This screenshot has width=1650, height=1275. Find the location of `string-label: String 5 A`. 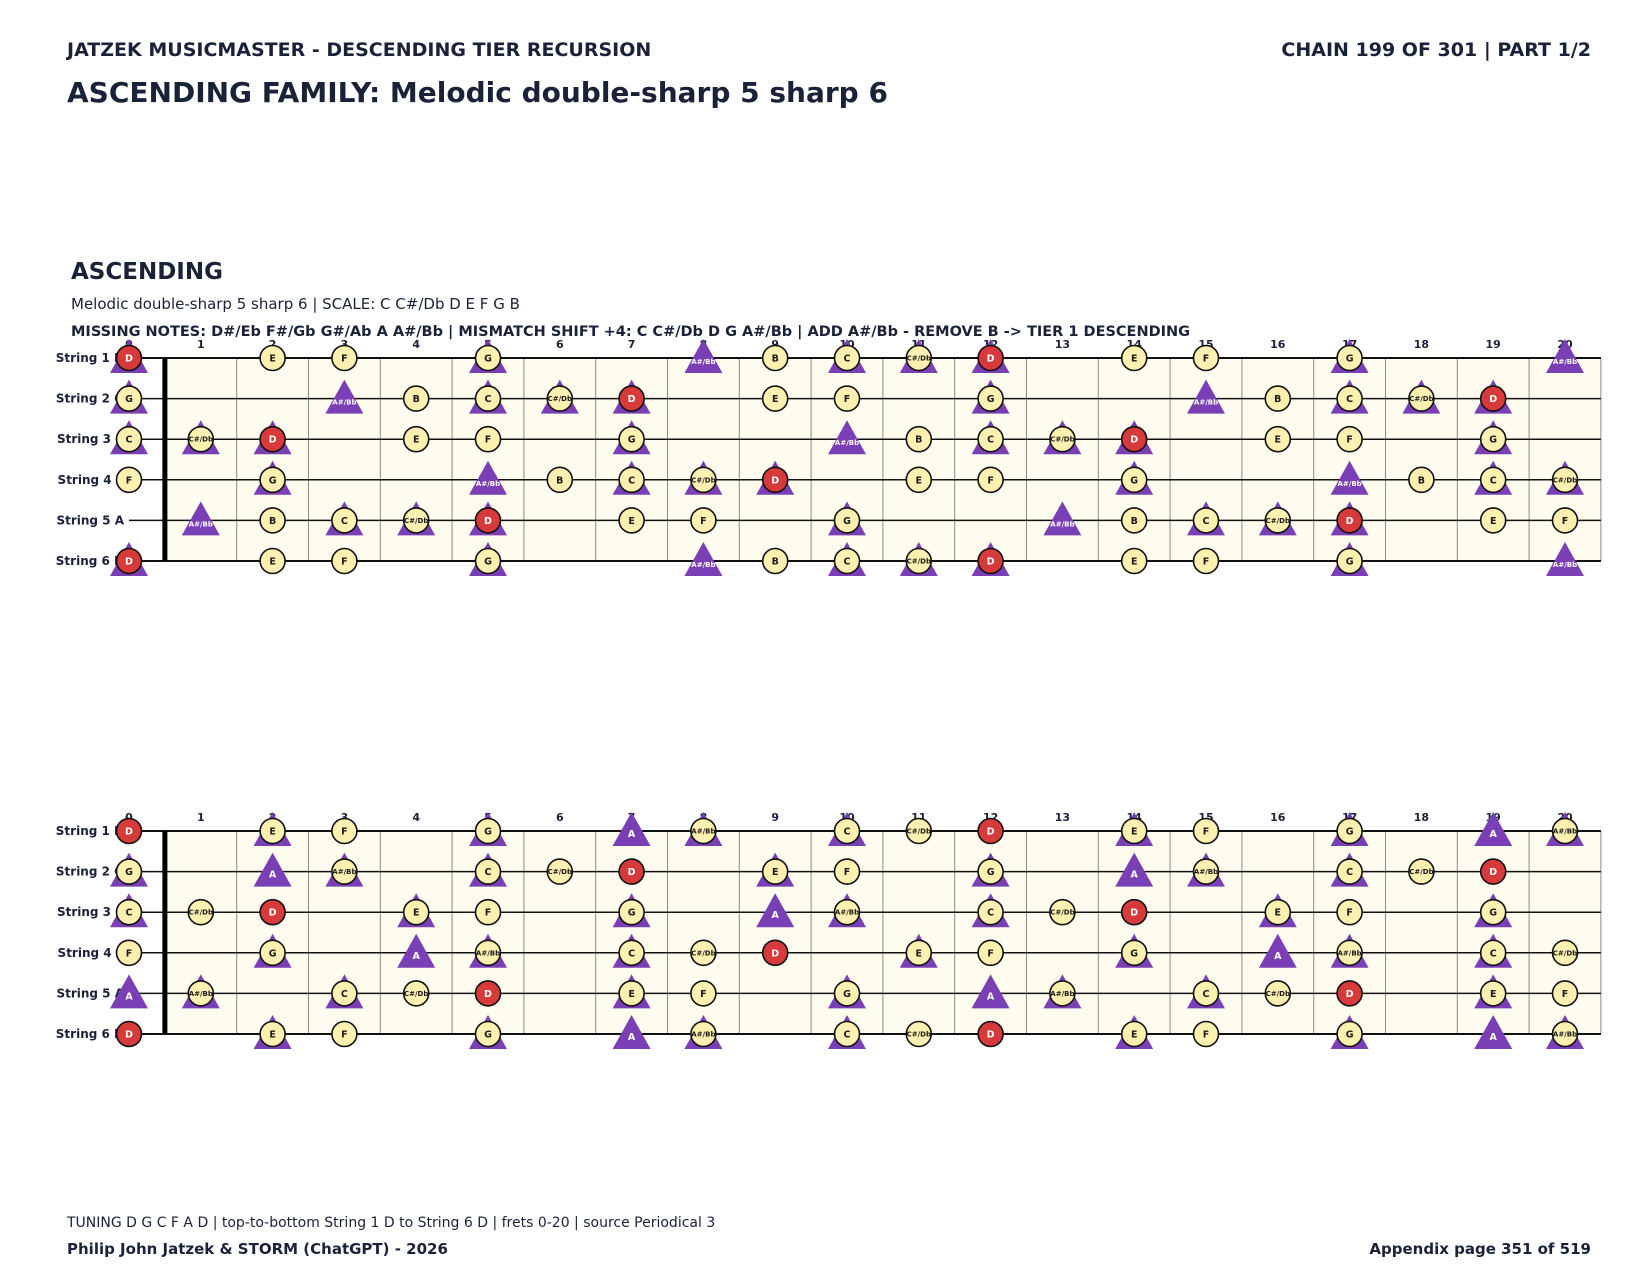

string-label: String 5 A is located at coordinates (90, 993).